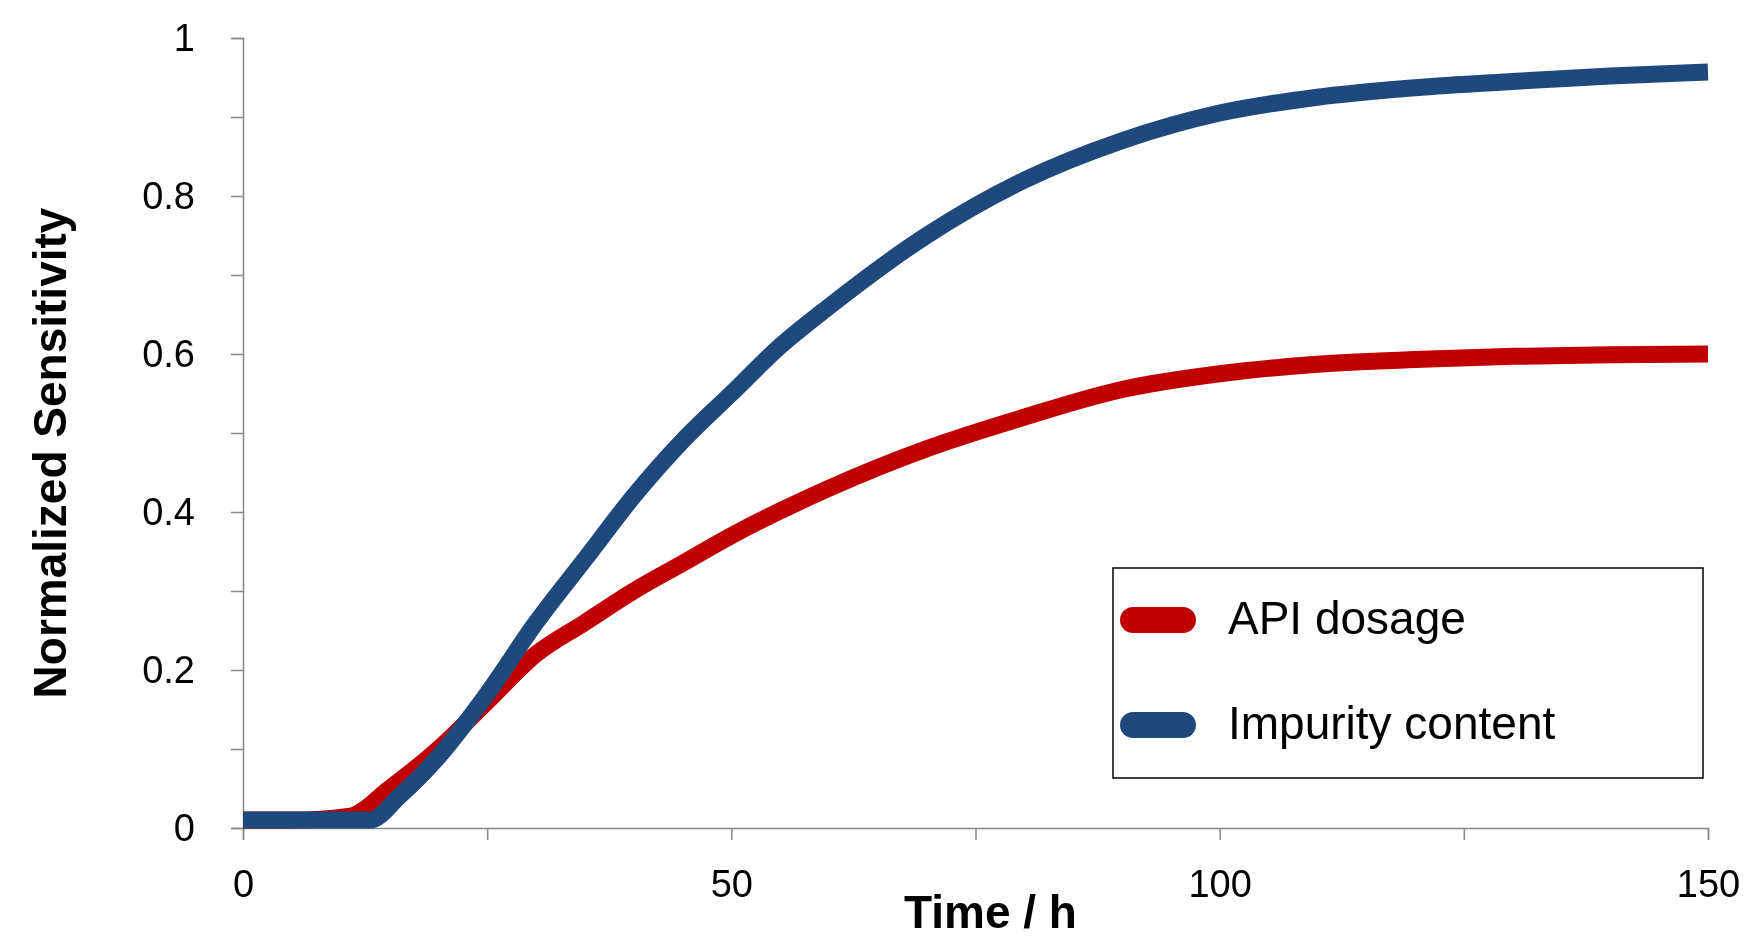  I want to click on y-tick-label: 0.8, so click(168, 195).